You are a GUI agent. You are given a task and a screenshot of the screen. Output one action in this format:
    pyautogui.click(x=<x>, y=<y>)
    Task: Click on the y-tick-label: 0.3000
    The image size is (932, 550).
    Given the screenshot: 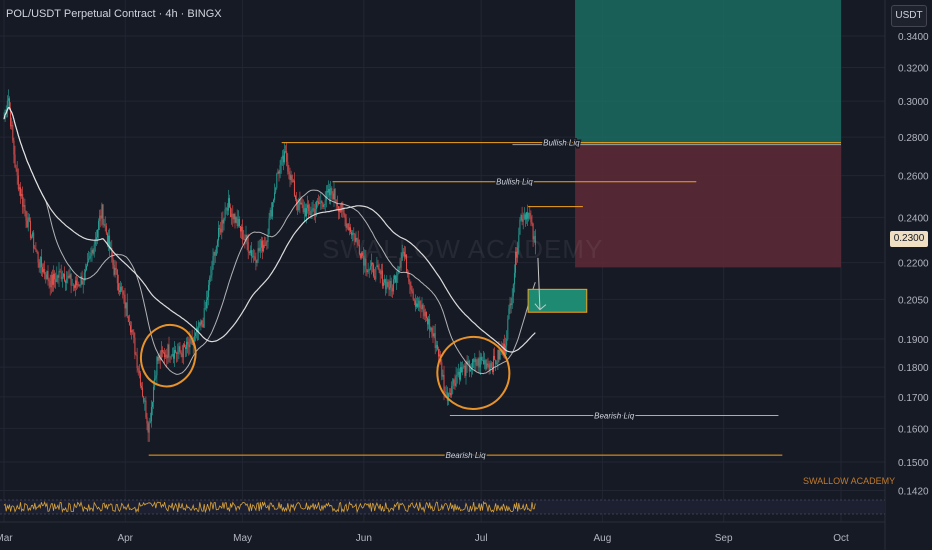 What is the action you would take?
    pyautogui.click(x=913, y=102)
    